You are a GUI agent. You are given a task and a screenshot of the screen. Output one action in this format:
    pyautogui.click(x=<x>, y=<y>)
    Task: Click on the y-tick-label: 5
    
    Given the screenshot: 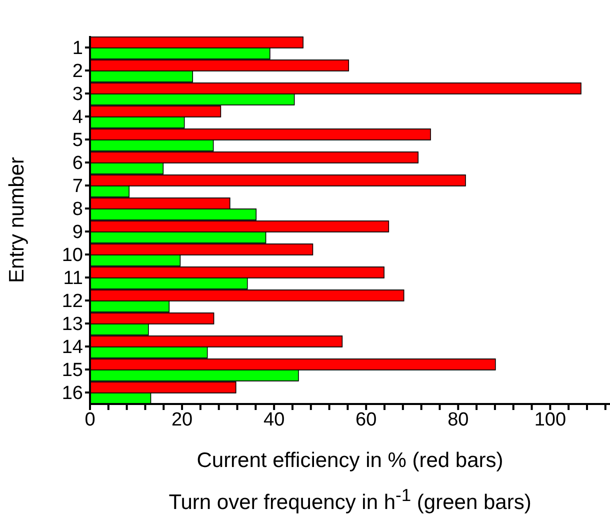 What is the action you would take?
    pyautogui.click(x=77, y=141)
    